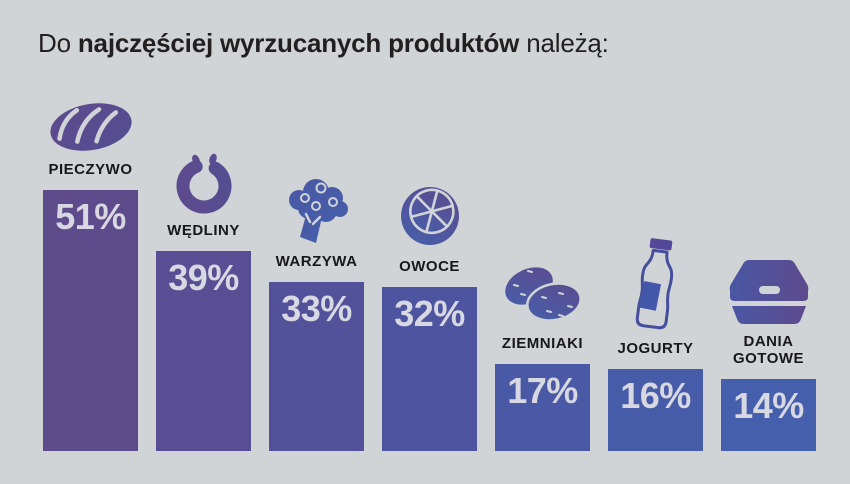  Describe the element at coordinates (90, 320) in the screenshot. I see `bar: 51%` at that location.